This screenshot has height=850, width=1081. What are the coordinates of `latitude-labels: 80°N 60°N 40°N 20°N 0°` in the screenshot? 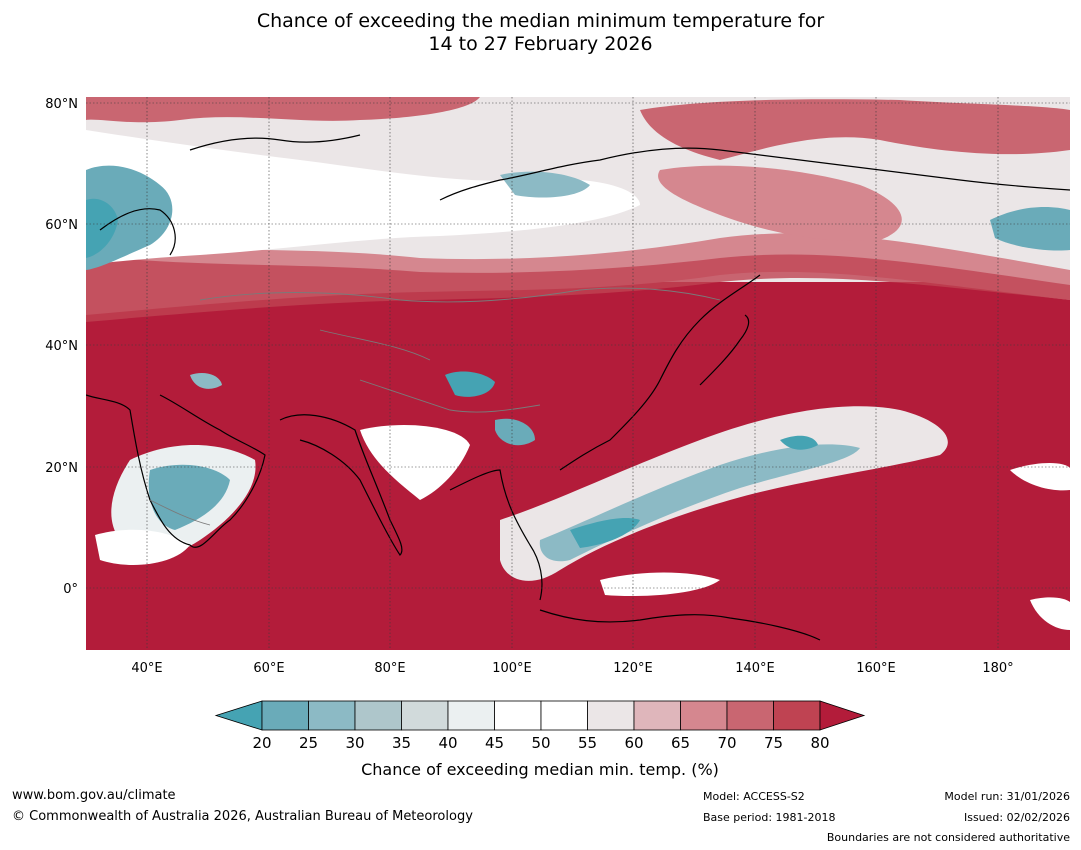 It's located at (61, 347).